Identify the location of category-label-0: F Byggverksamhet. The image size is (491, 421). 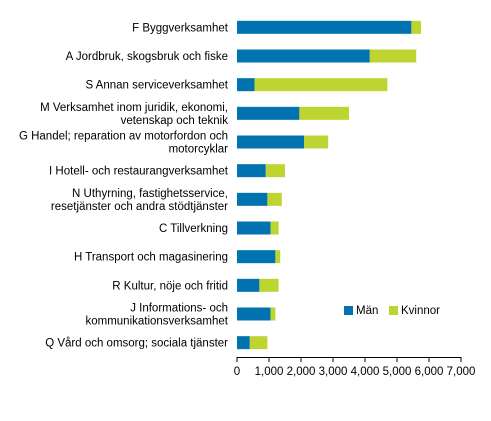
(180, 28).